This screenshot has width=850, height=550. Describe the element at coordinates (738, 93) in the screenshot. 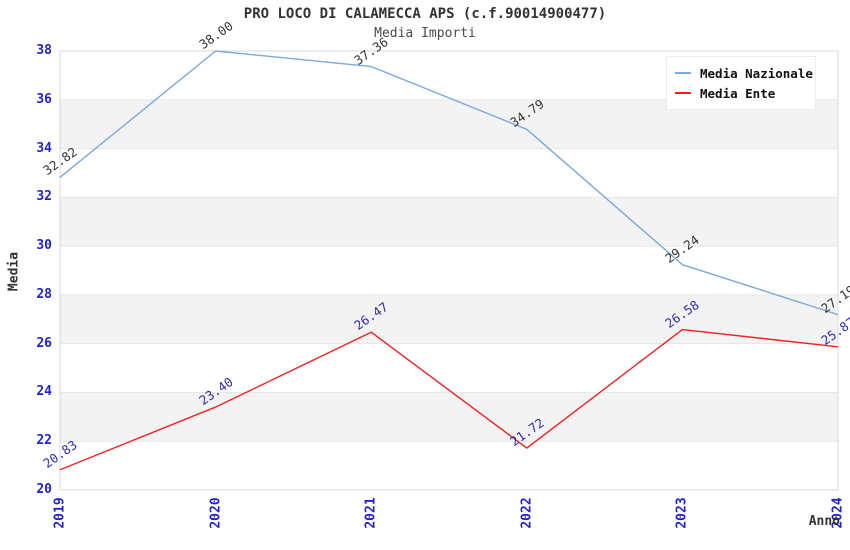

I see `legend-label: Media Ente` at that location.